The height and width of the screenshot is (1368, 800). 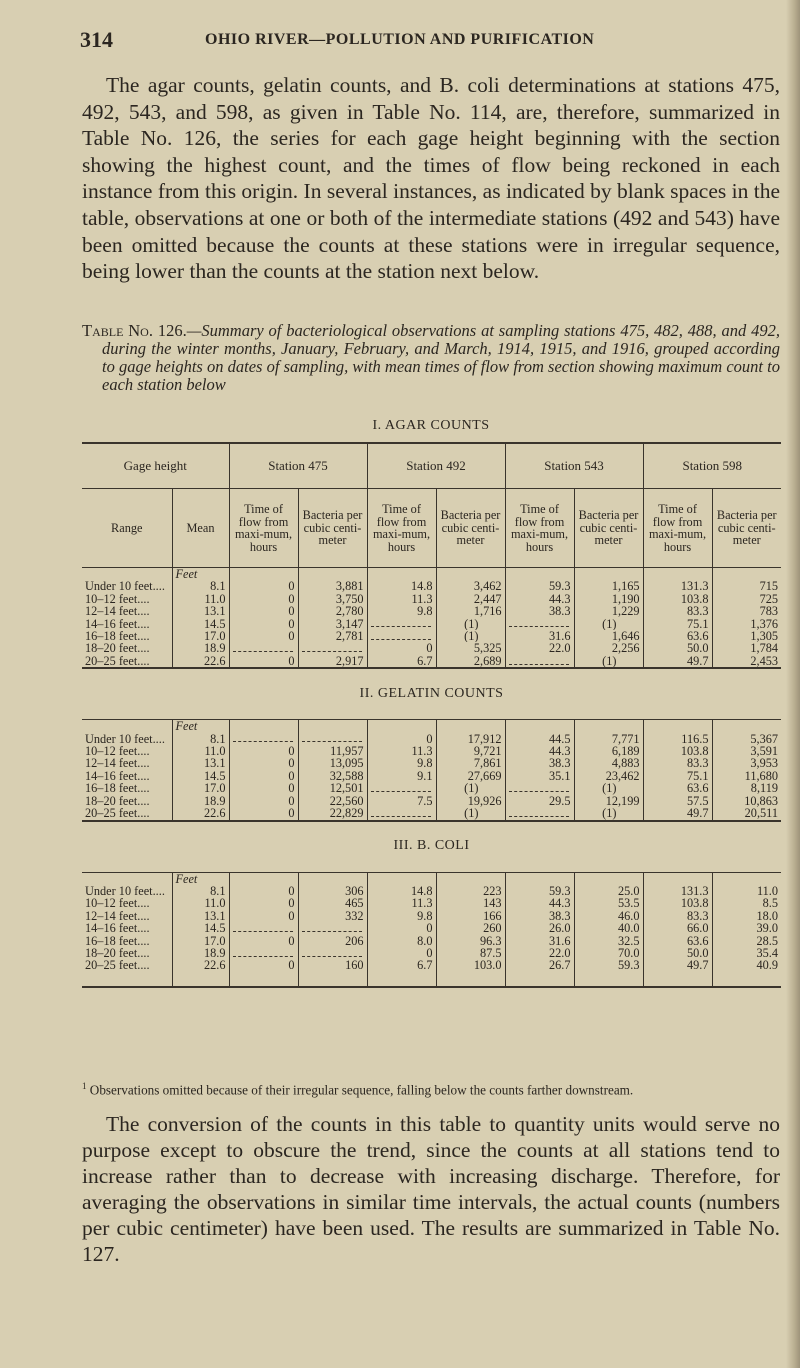 What do you see at coordinates (677, 891) in the screenshot?
I see `value-cell: 131.3` at bounding box center [677, 891].